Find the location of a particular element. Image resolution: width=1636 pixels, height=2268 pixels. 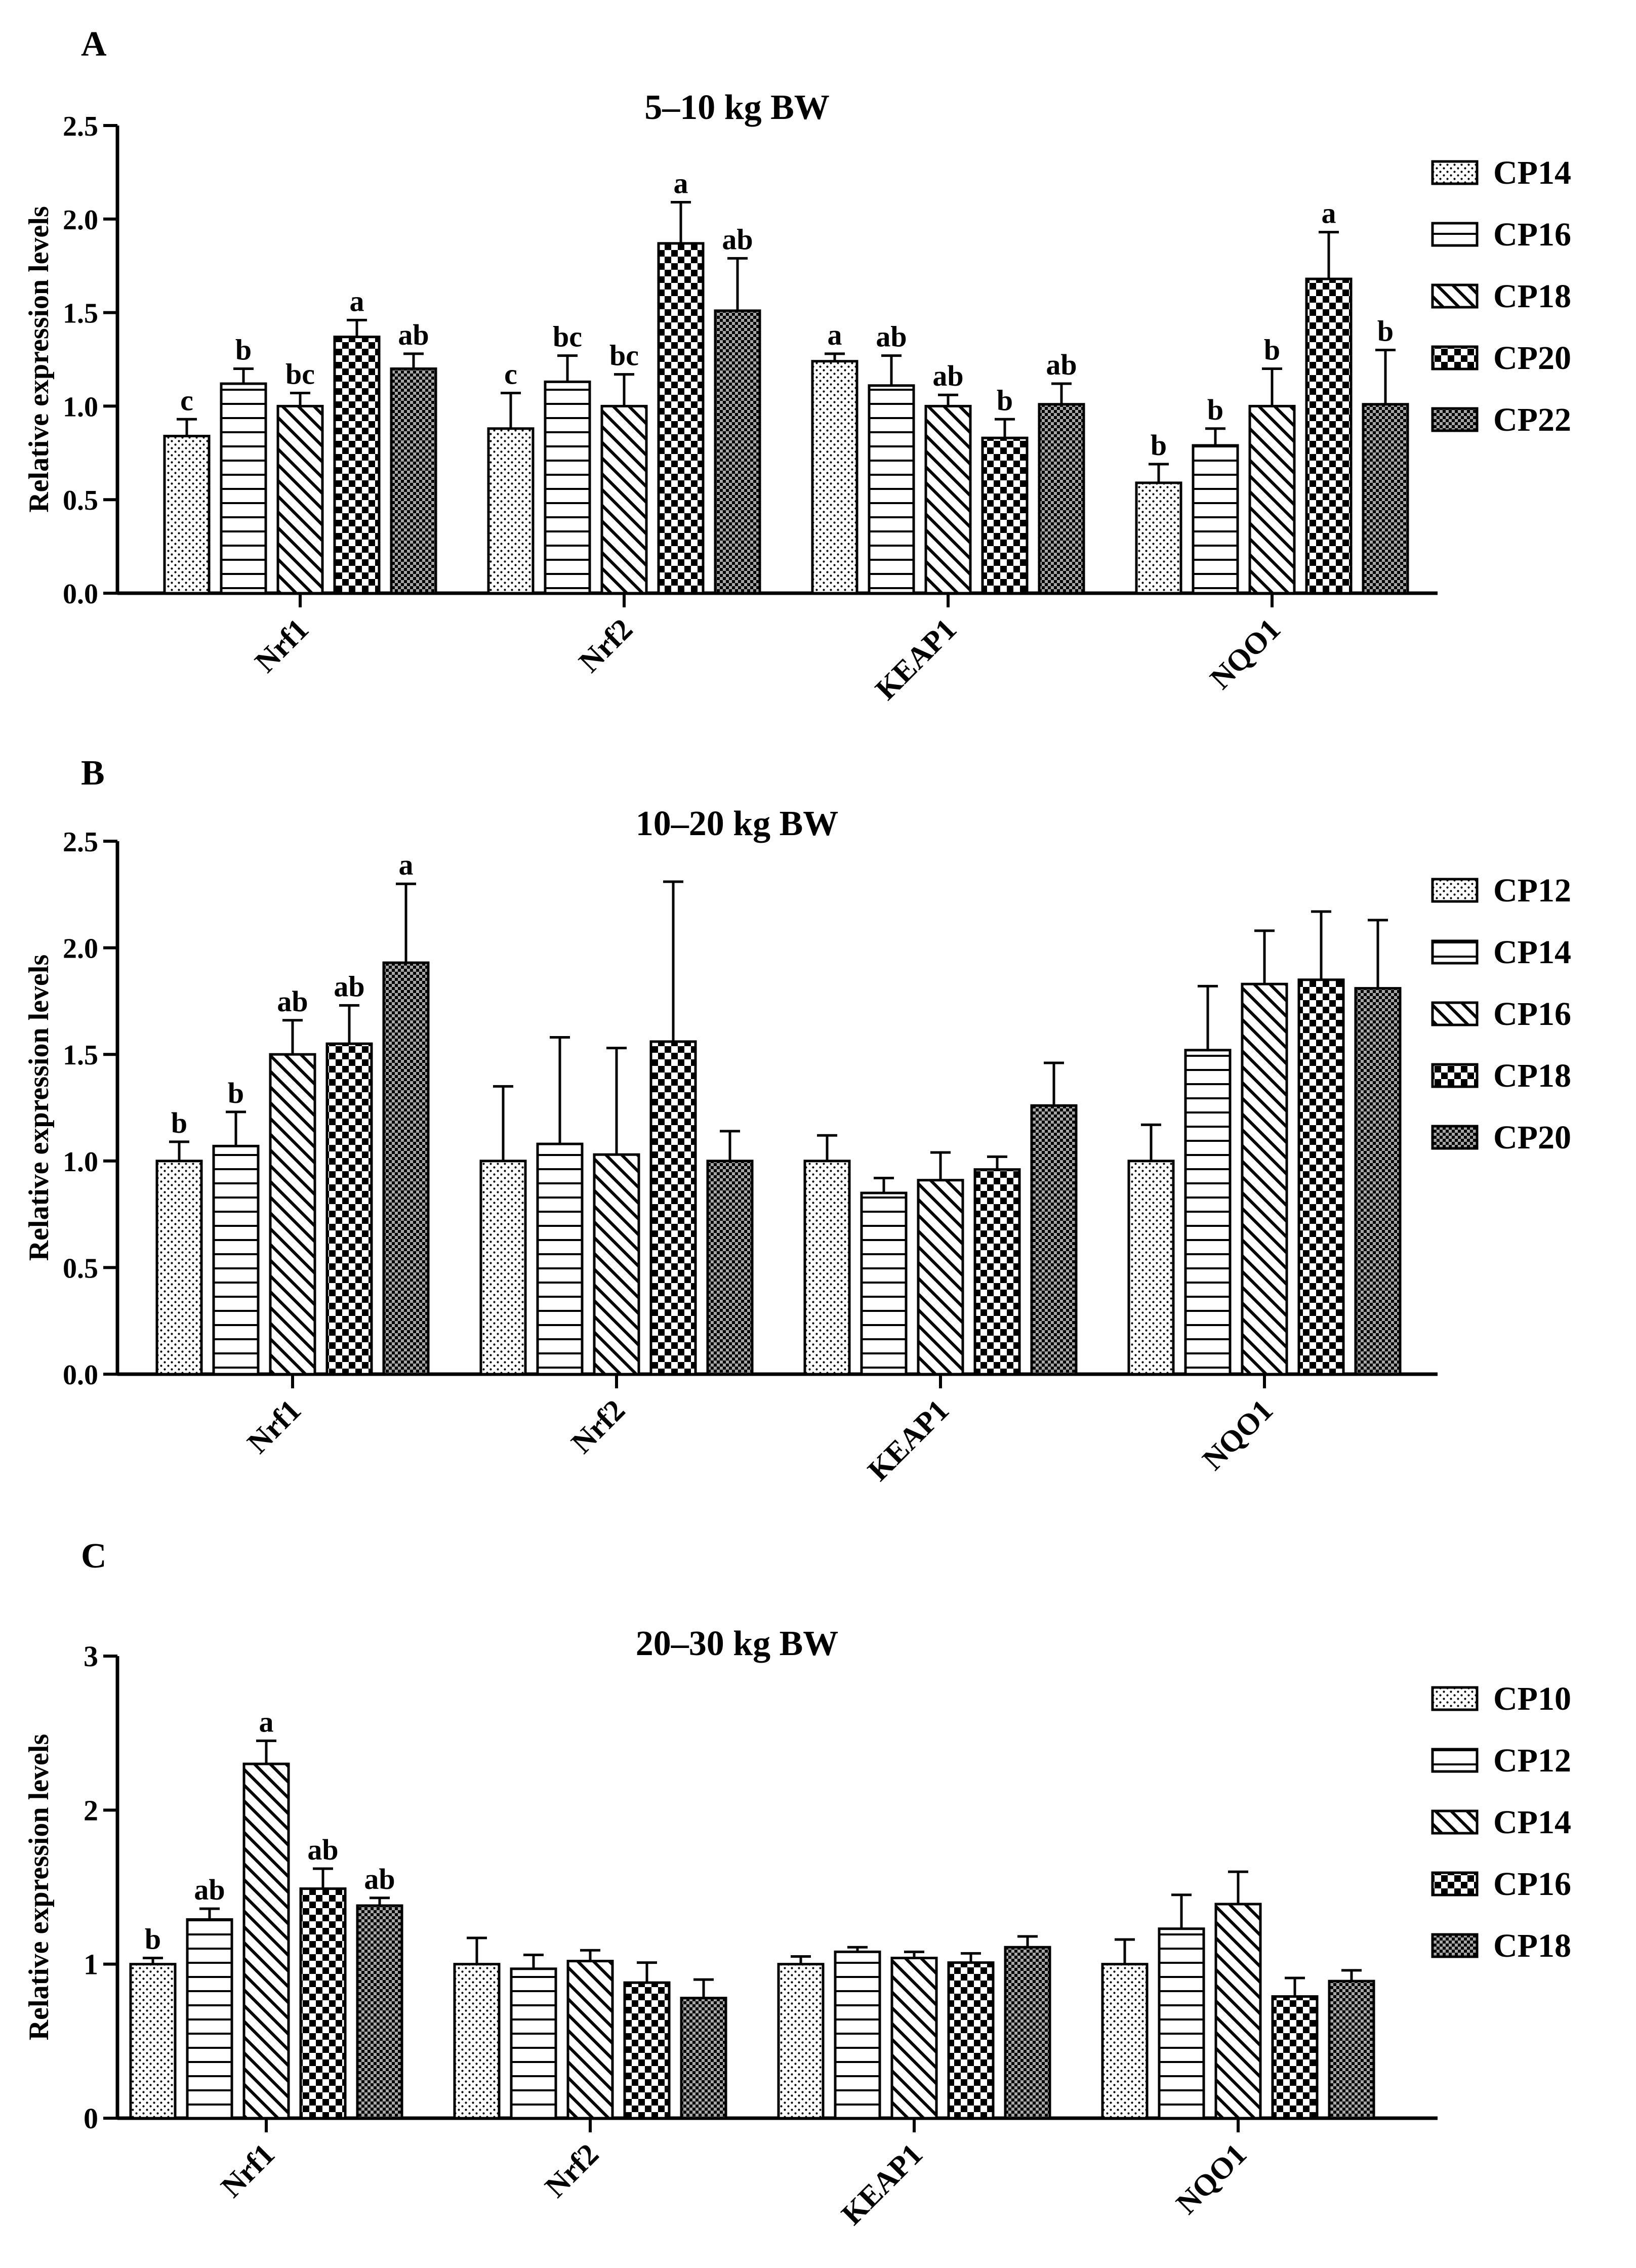

panel-label: C is located at coordinates (94, 1556).